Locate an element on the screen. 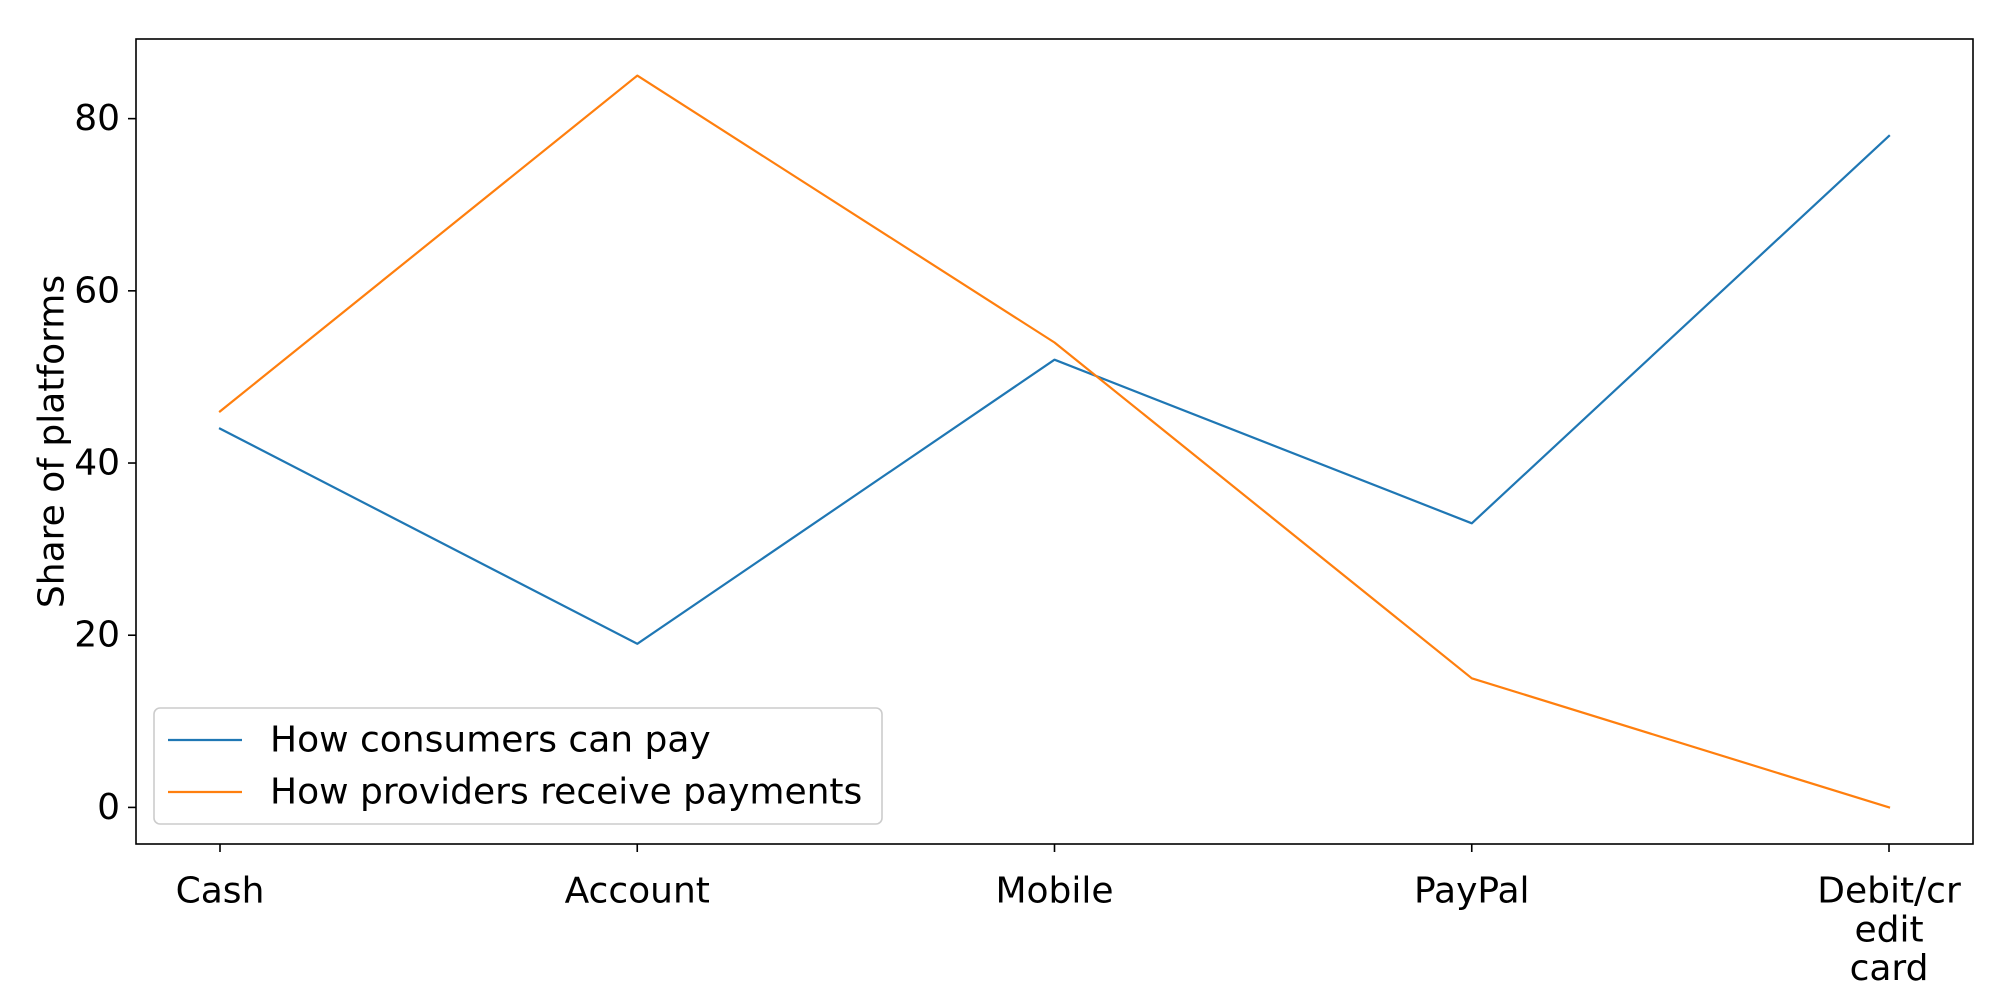 This screenshot has height=1000, width=2000. y-tick-label: 0 is located at coordinates (108, 807).